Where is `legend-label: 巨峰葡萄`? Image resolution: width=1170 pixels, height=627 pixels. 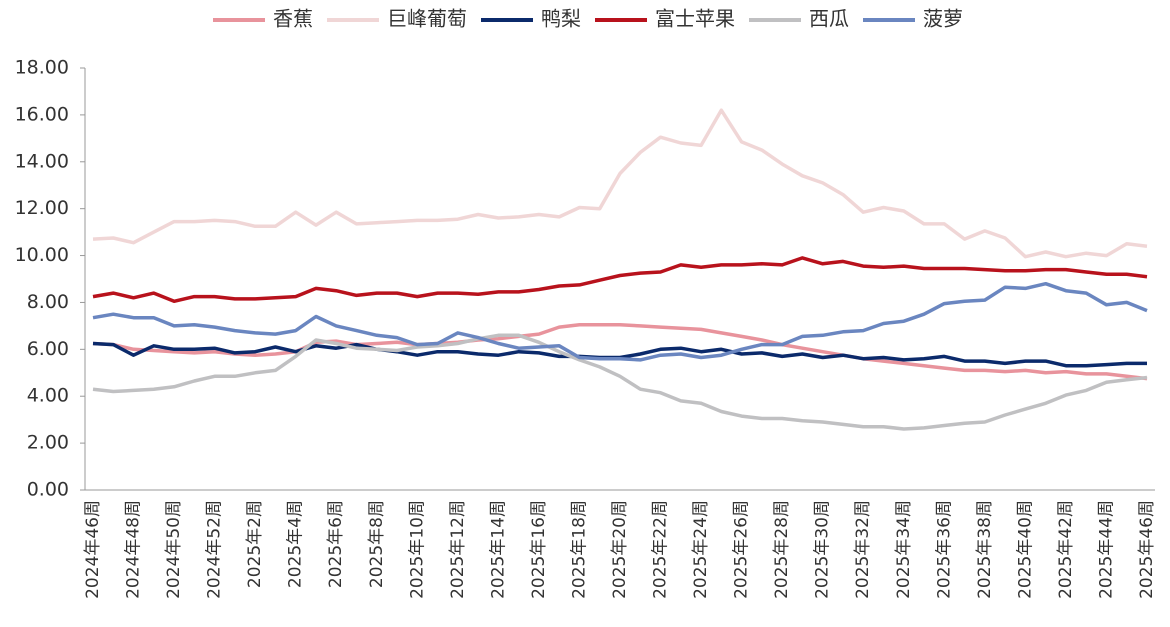 legend-label: 巨峰葡萄 is located at coordinates (427, 19).